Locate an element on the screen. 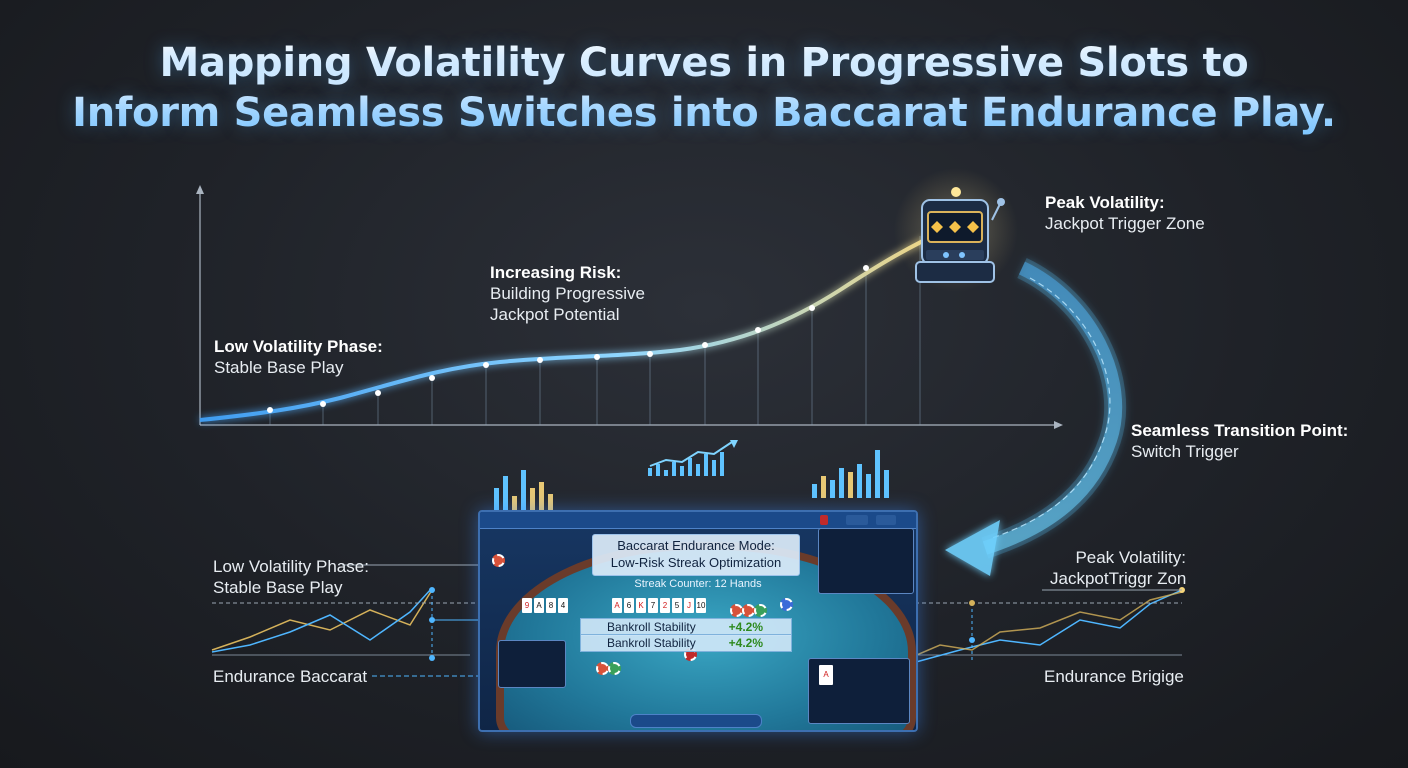  slot-machine-icon is located at coordinates (956, 230).